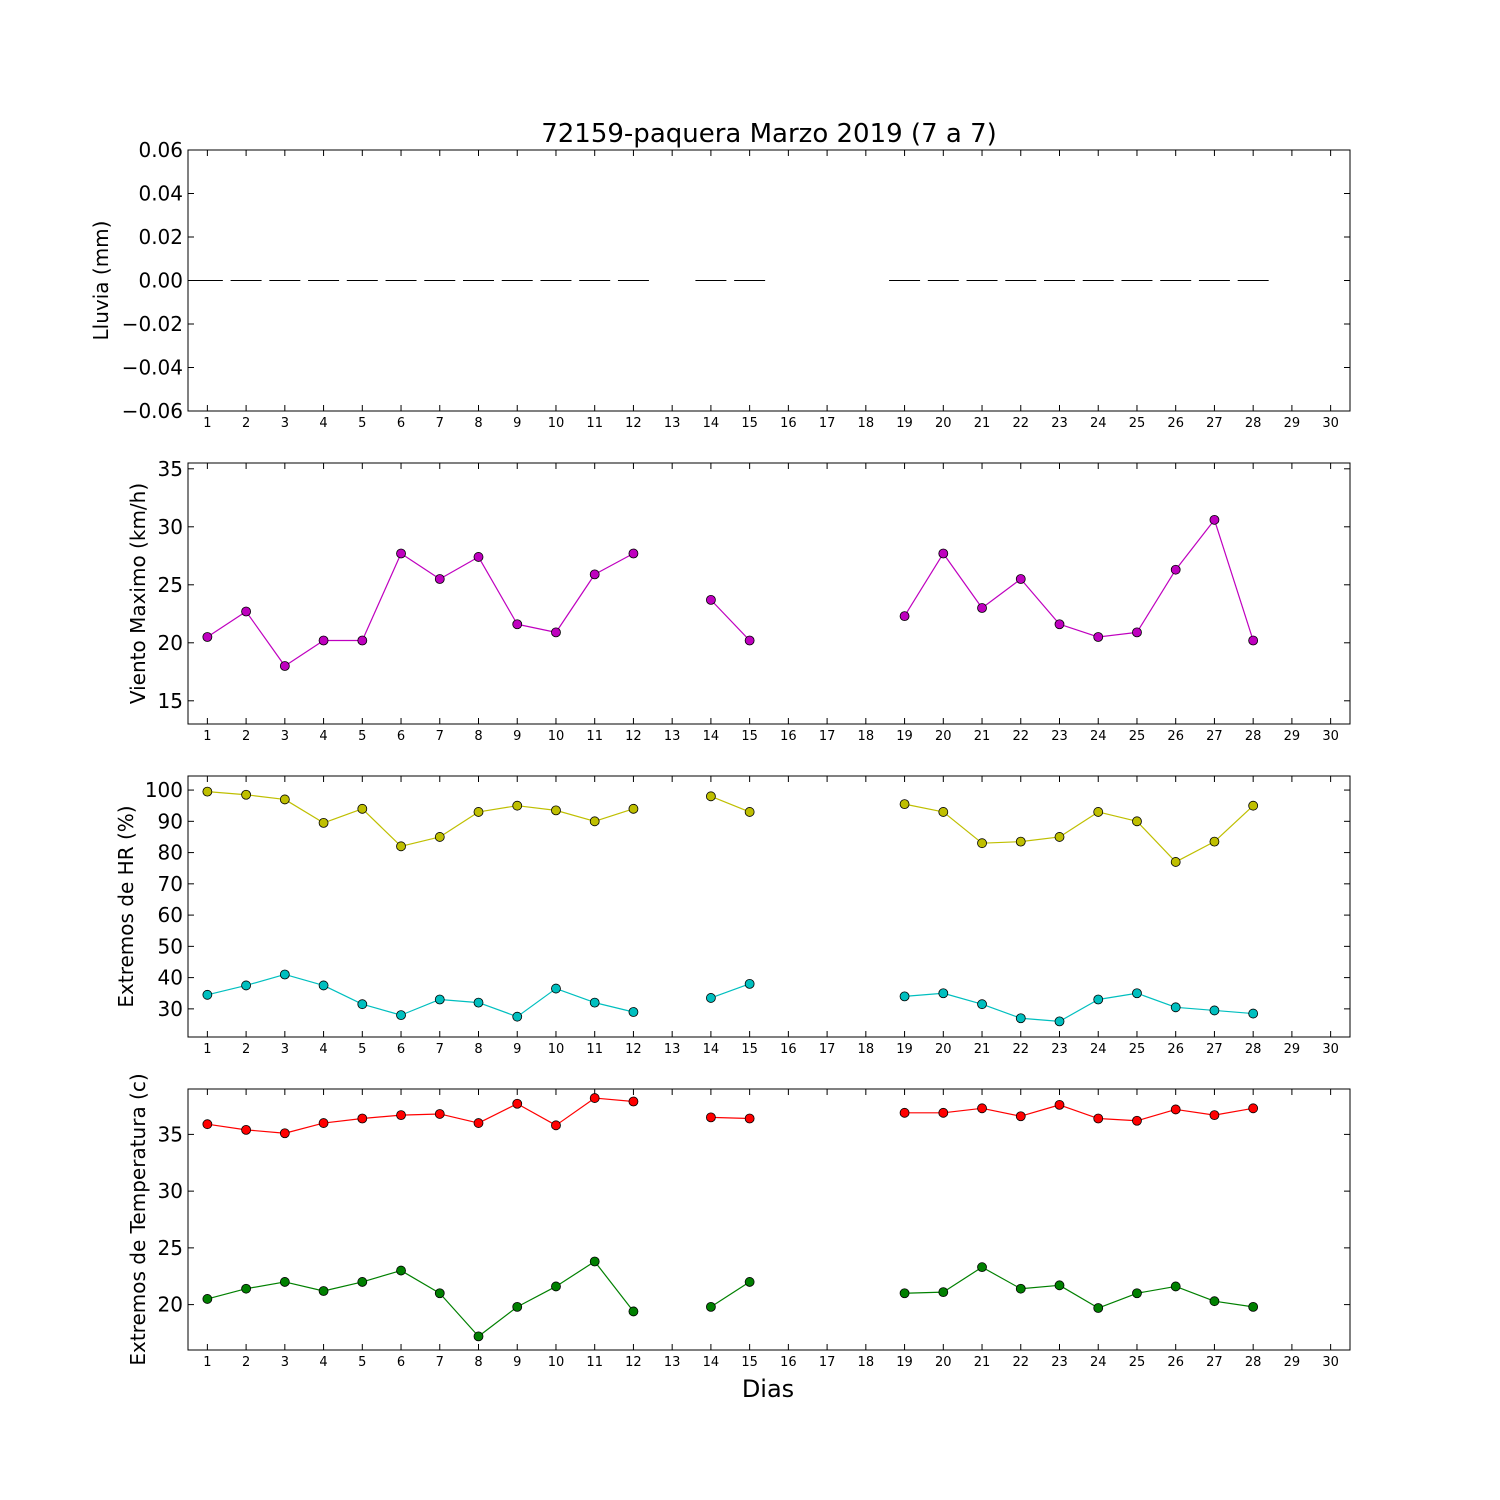 This screenshot has height=1500, width=1500. I want to click on temperature-x-tick-label: 26, so click(1175, 1362).